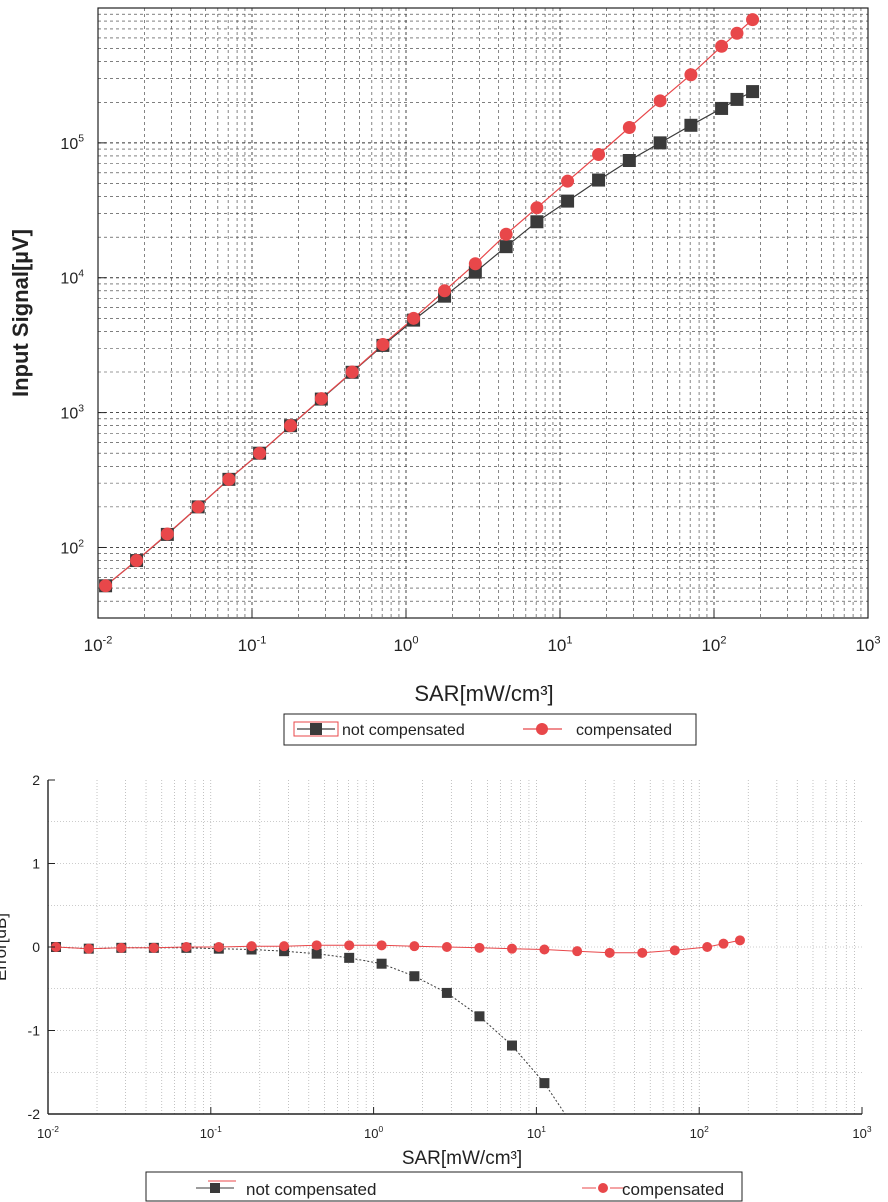 This screenshot has width=888, height=1202. Describe the element at coordinates (48, 1132) in the screenshot. I see `chart2-x-tick-label: 10⁻²` at that location.